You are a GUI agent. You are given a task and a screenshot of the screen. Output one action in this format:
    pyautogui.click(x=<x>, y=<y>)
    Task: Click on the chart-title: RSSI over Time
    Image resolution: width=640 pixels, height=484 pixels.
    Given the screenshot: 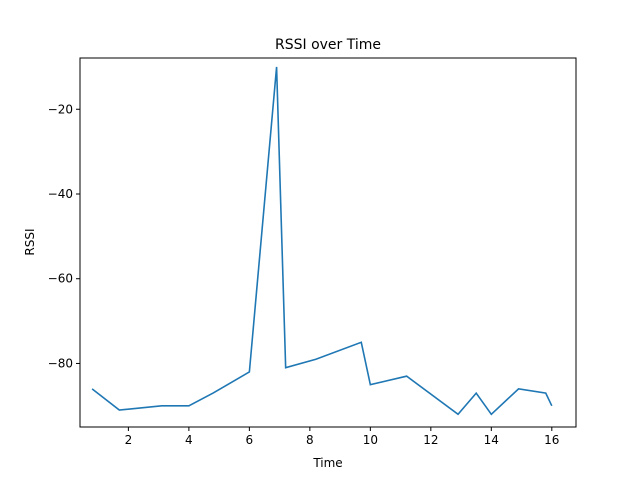 What is the action you would take?
    pyautogui.click(x=328, y=45)
    